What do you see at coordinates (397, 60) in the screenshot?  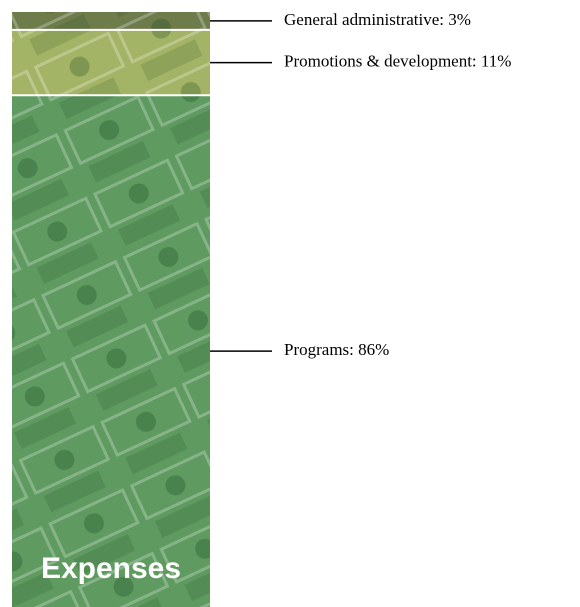 I see `segment-label: Promotions & development: 11%` at bounding box center [397, 60].